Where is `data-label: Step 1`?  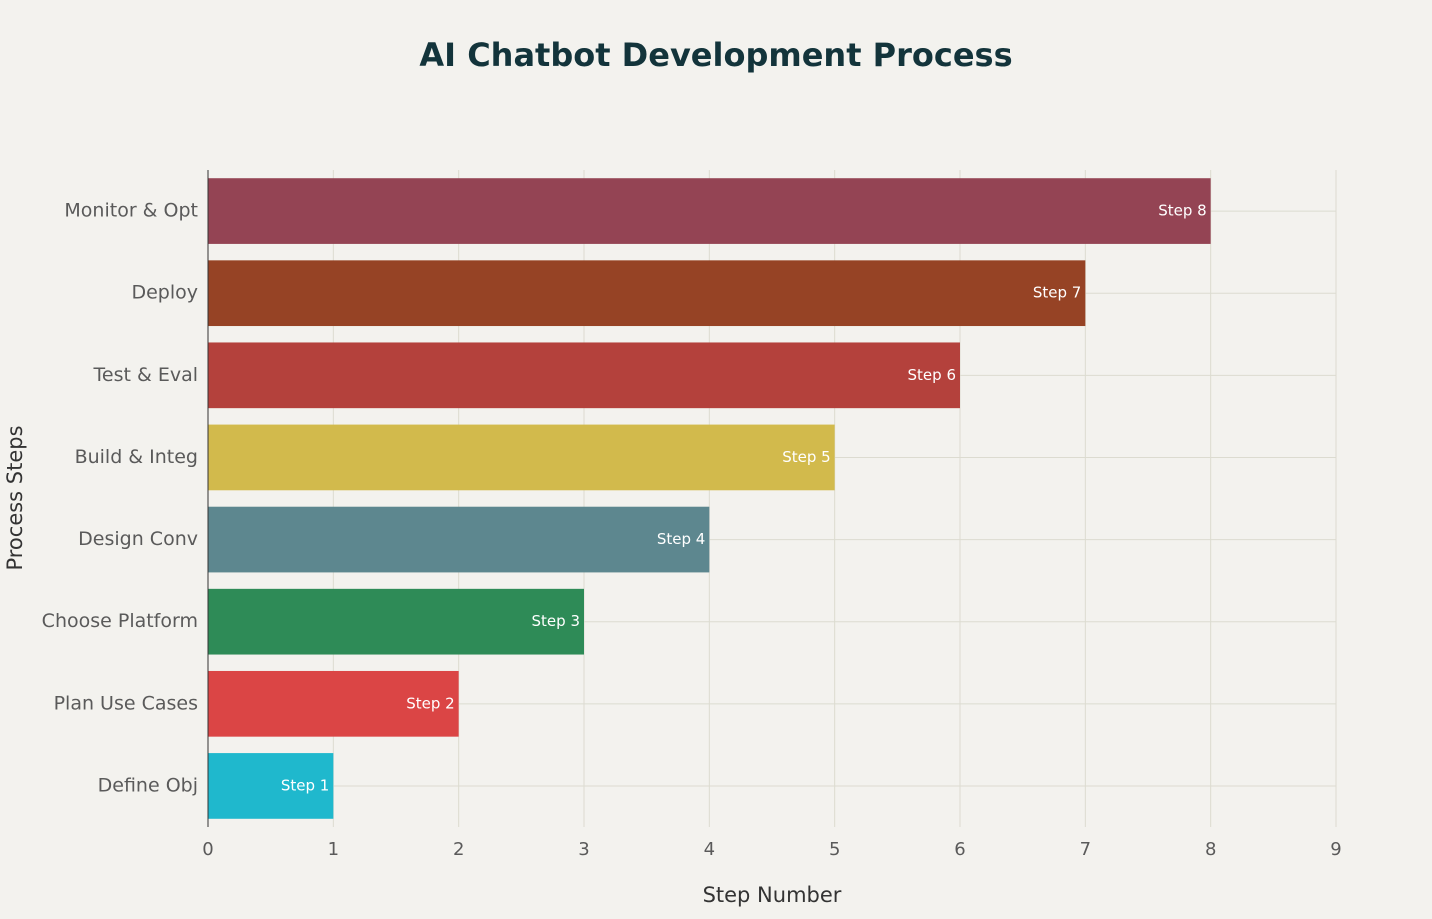 data-label: Step 1 is located at coordinates (305, 785).